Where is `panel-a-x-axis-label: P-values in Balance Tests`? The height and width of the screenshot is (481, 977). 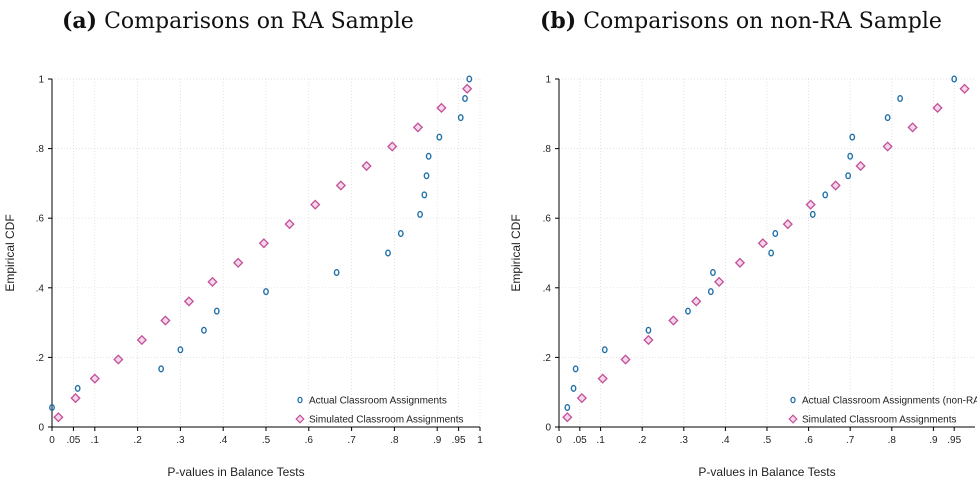
panel-a-x-axis-label: P-values in Balance Tests is located at coordinates (235, 472).